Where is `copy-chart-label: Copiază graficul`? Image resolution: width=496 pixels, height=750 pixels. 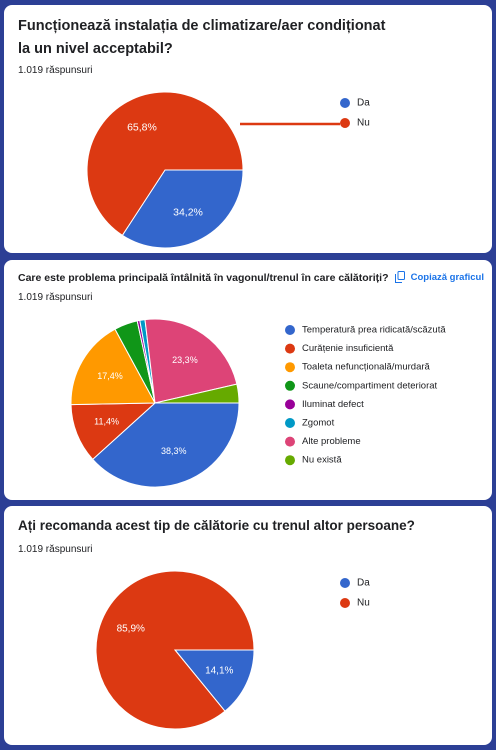
copy-chart-label: Copiază graficul is located at coordinates (447, 277).